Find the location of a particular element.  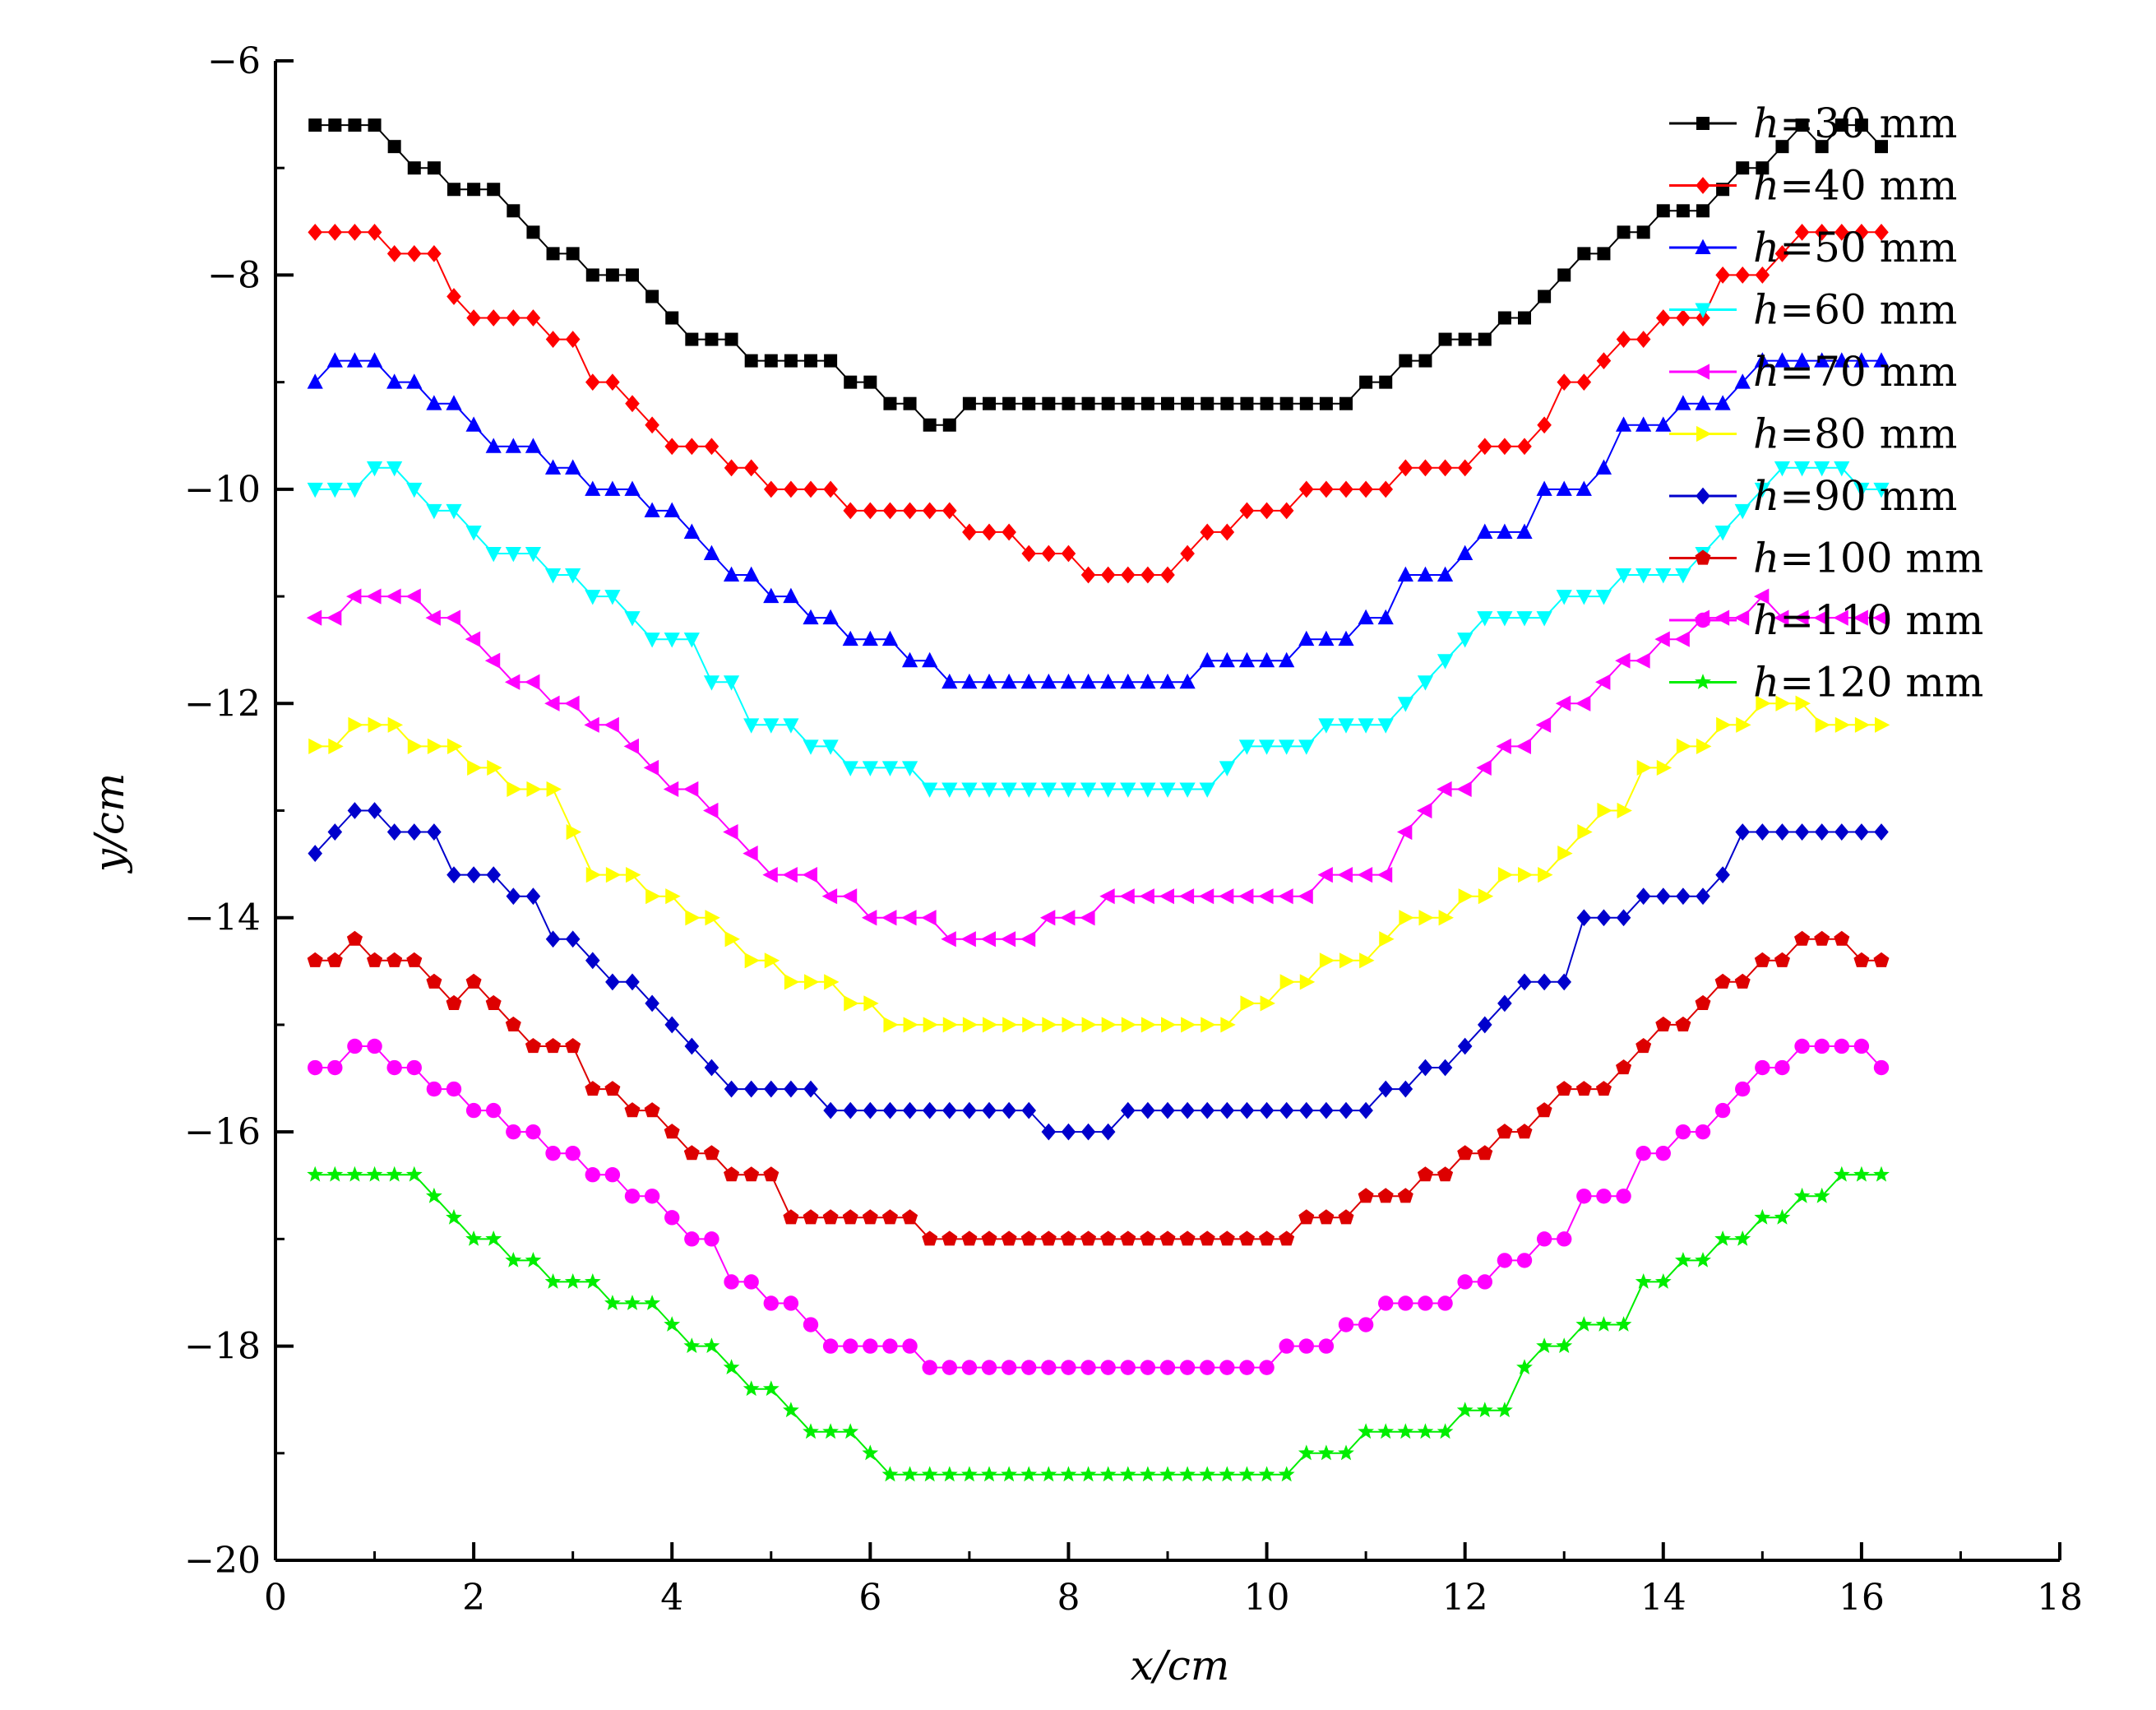

y-tick-label: −16 is located at coordinates (222, 1132).